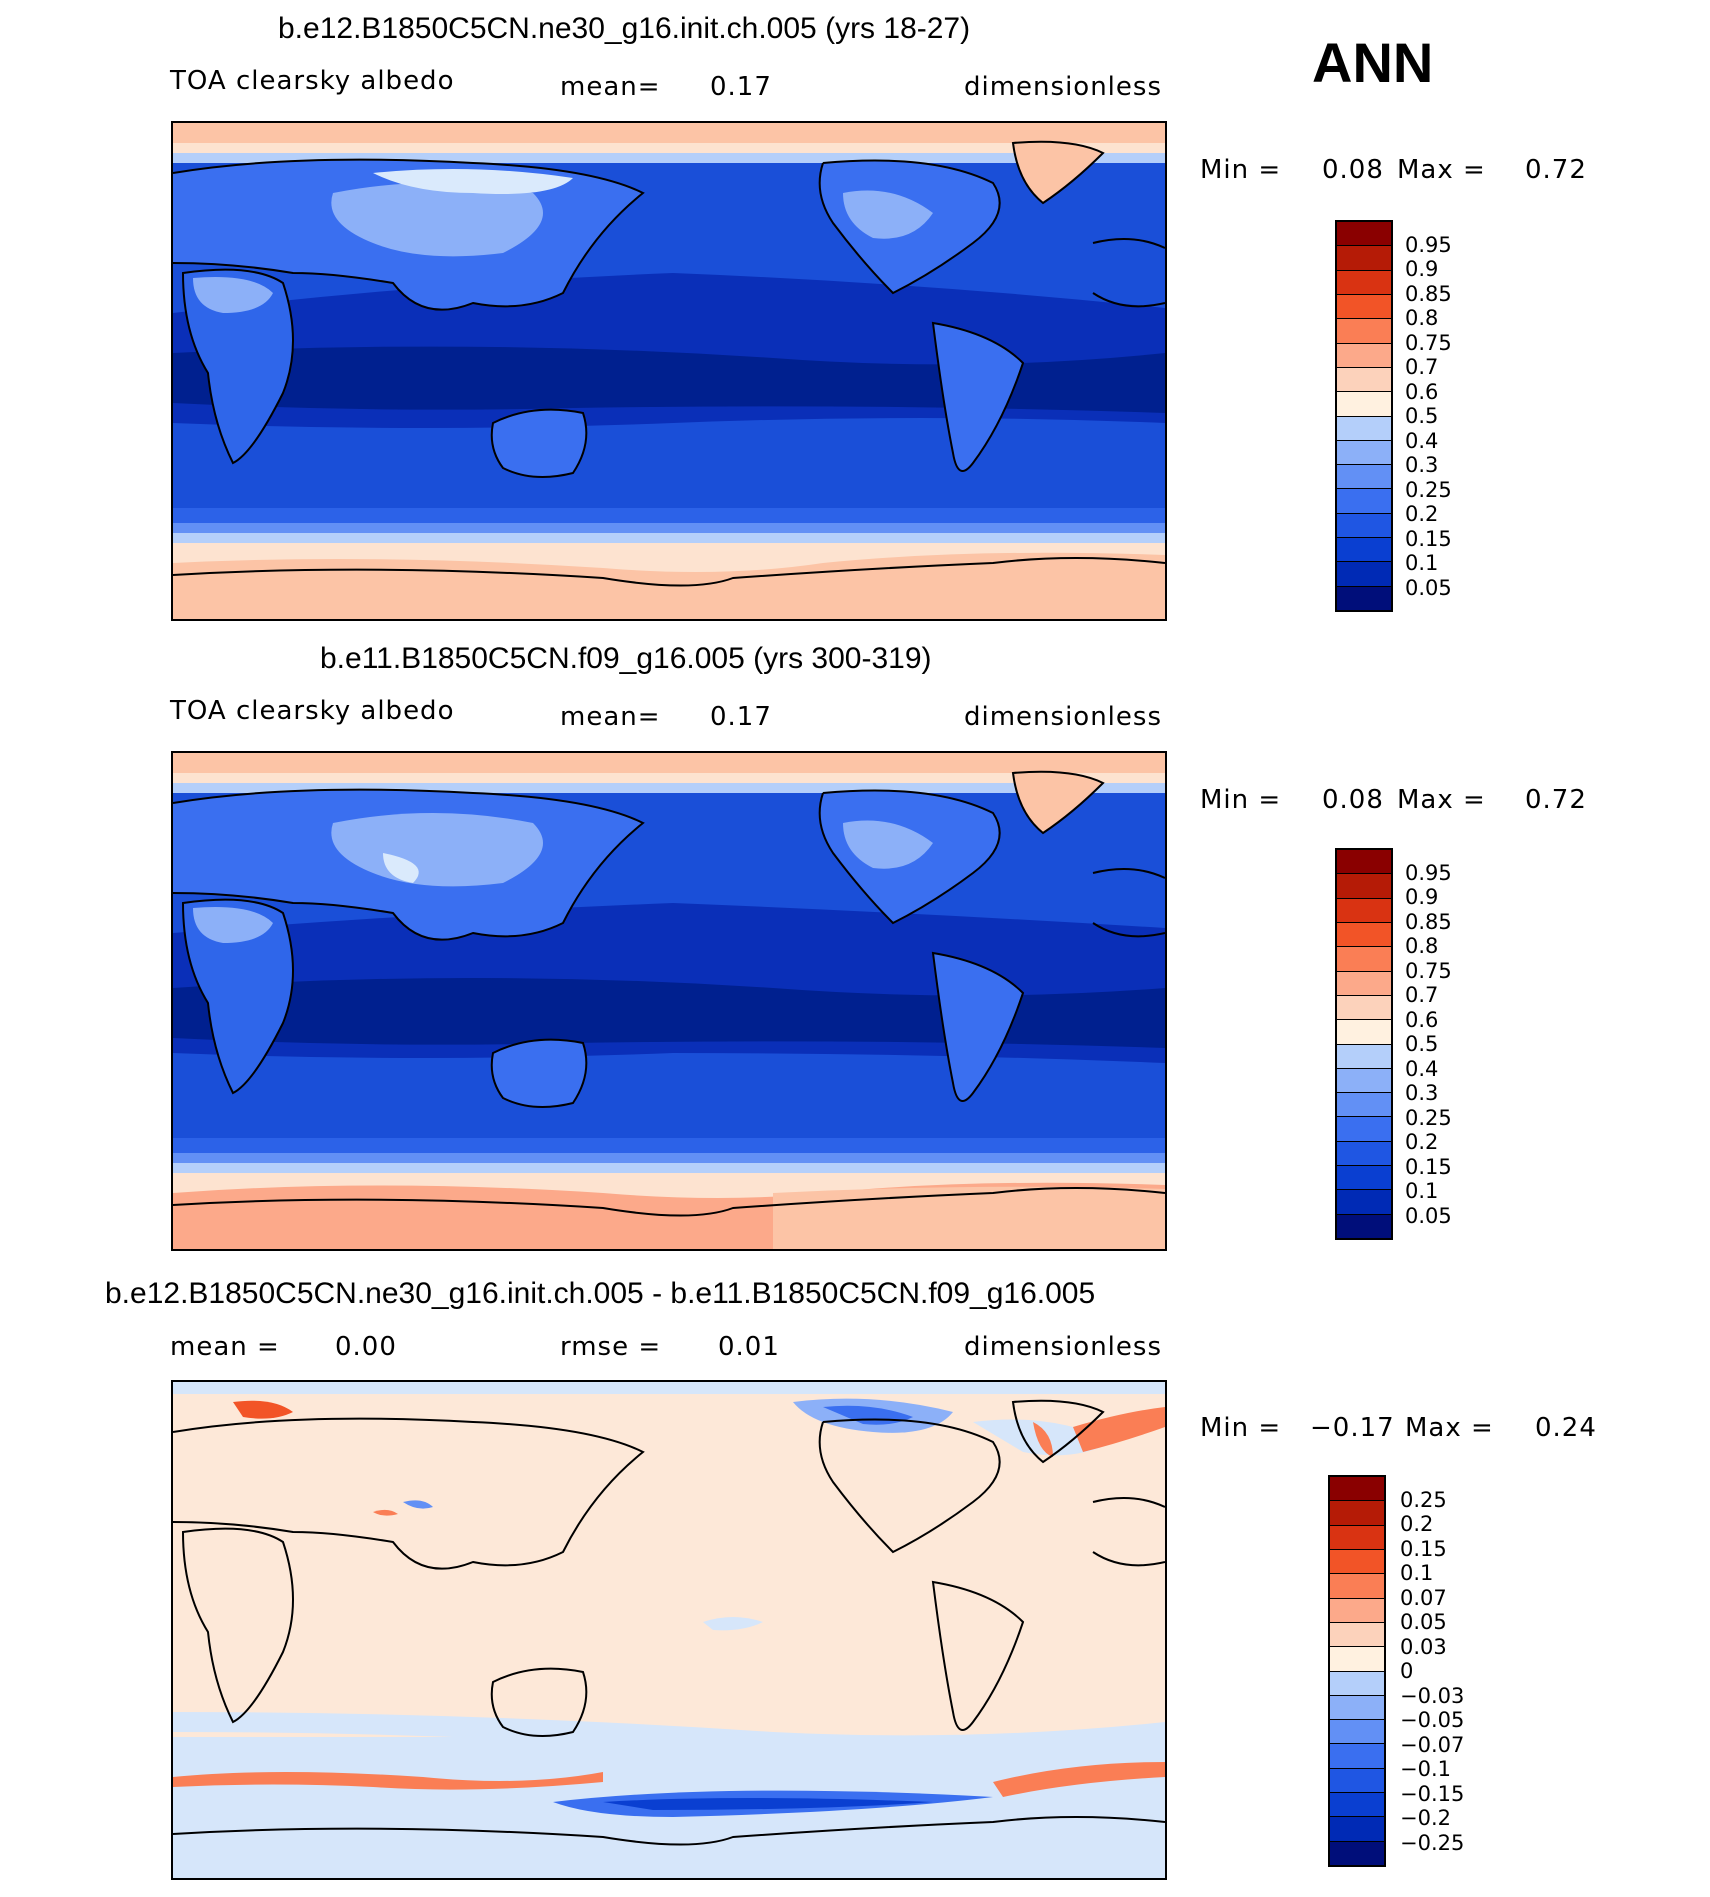 The height and width of the screenshot is (1897, 1710). I want to click on colorbar-tick-label: 0.07, so click(1423, 1597).